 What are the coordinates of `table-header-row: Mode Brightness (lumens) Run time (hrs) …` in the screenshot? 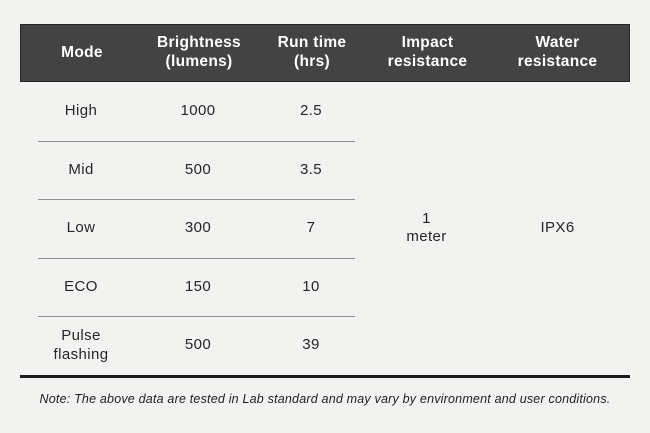 It's located at (325, 53).